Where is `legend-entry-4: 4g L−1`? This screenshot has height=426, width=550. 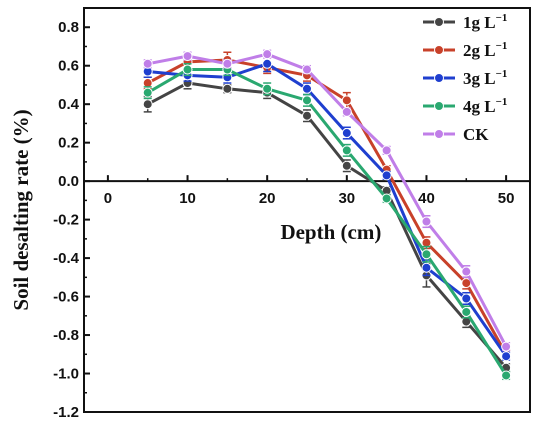
legend-entry-4: 4g L−1 is located at coordinates (465, 106).